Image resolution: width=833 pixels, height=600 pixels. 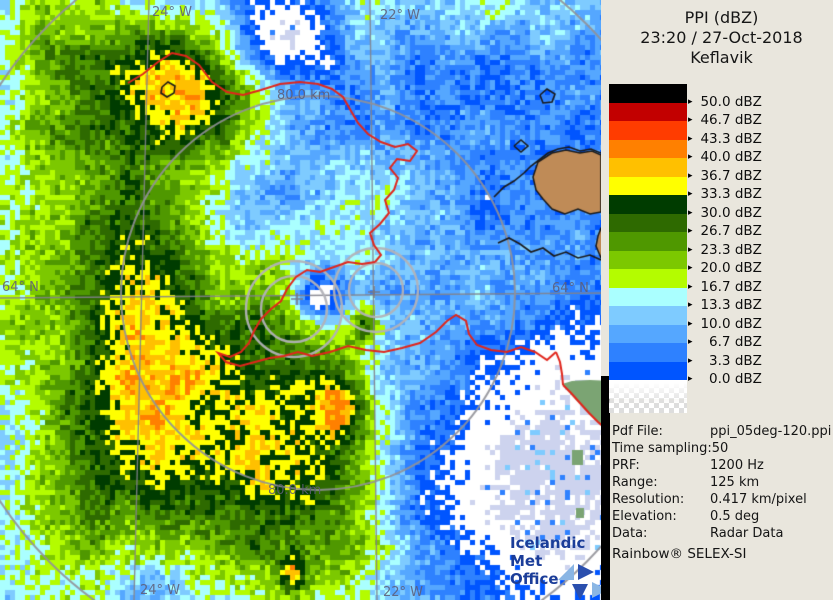 I want to click on meta-value: ppi_05deg-120.ppi, so click(x=771, y=431).